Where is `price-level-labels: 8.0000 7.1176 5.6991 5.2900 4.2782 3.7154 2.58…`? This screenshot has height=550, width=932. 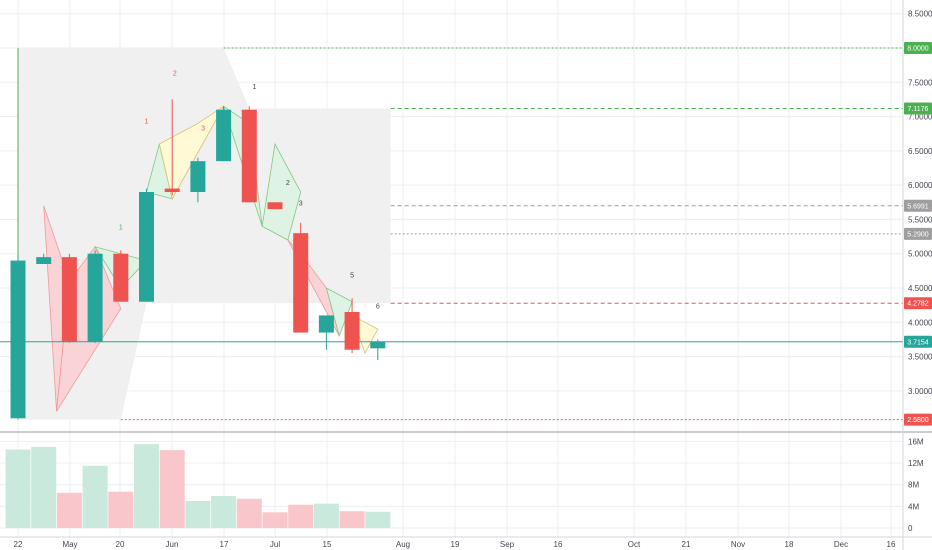 price-level-labels: 8.0000 7.1176 5.6991 5.2900 4.2782 3.7154 2.58… is located at coordinates (918, 234).